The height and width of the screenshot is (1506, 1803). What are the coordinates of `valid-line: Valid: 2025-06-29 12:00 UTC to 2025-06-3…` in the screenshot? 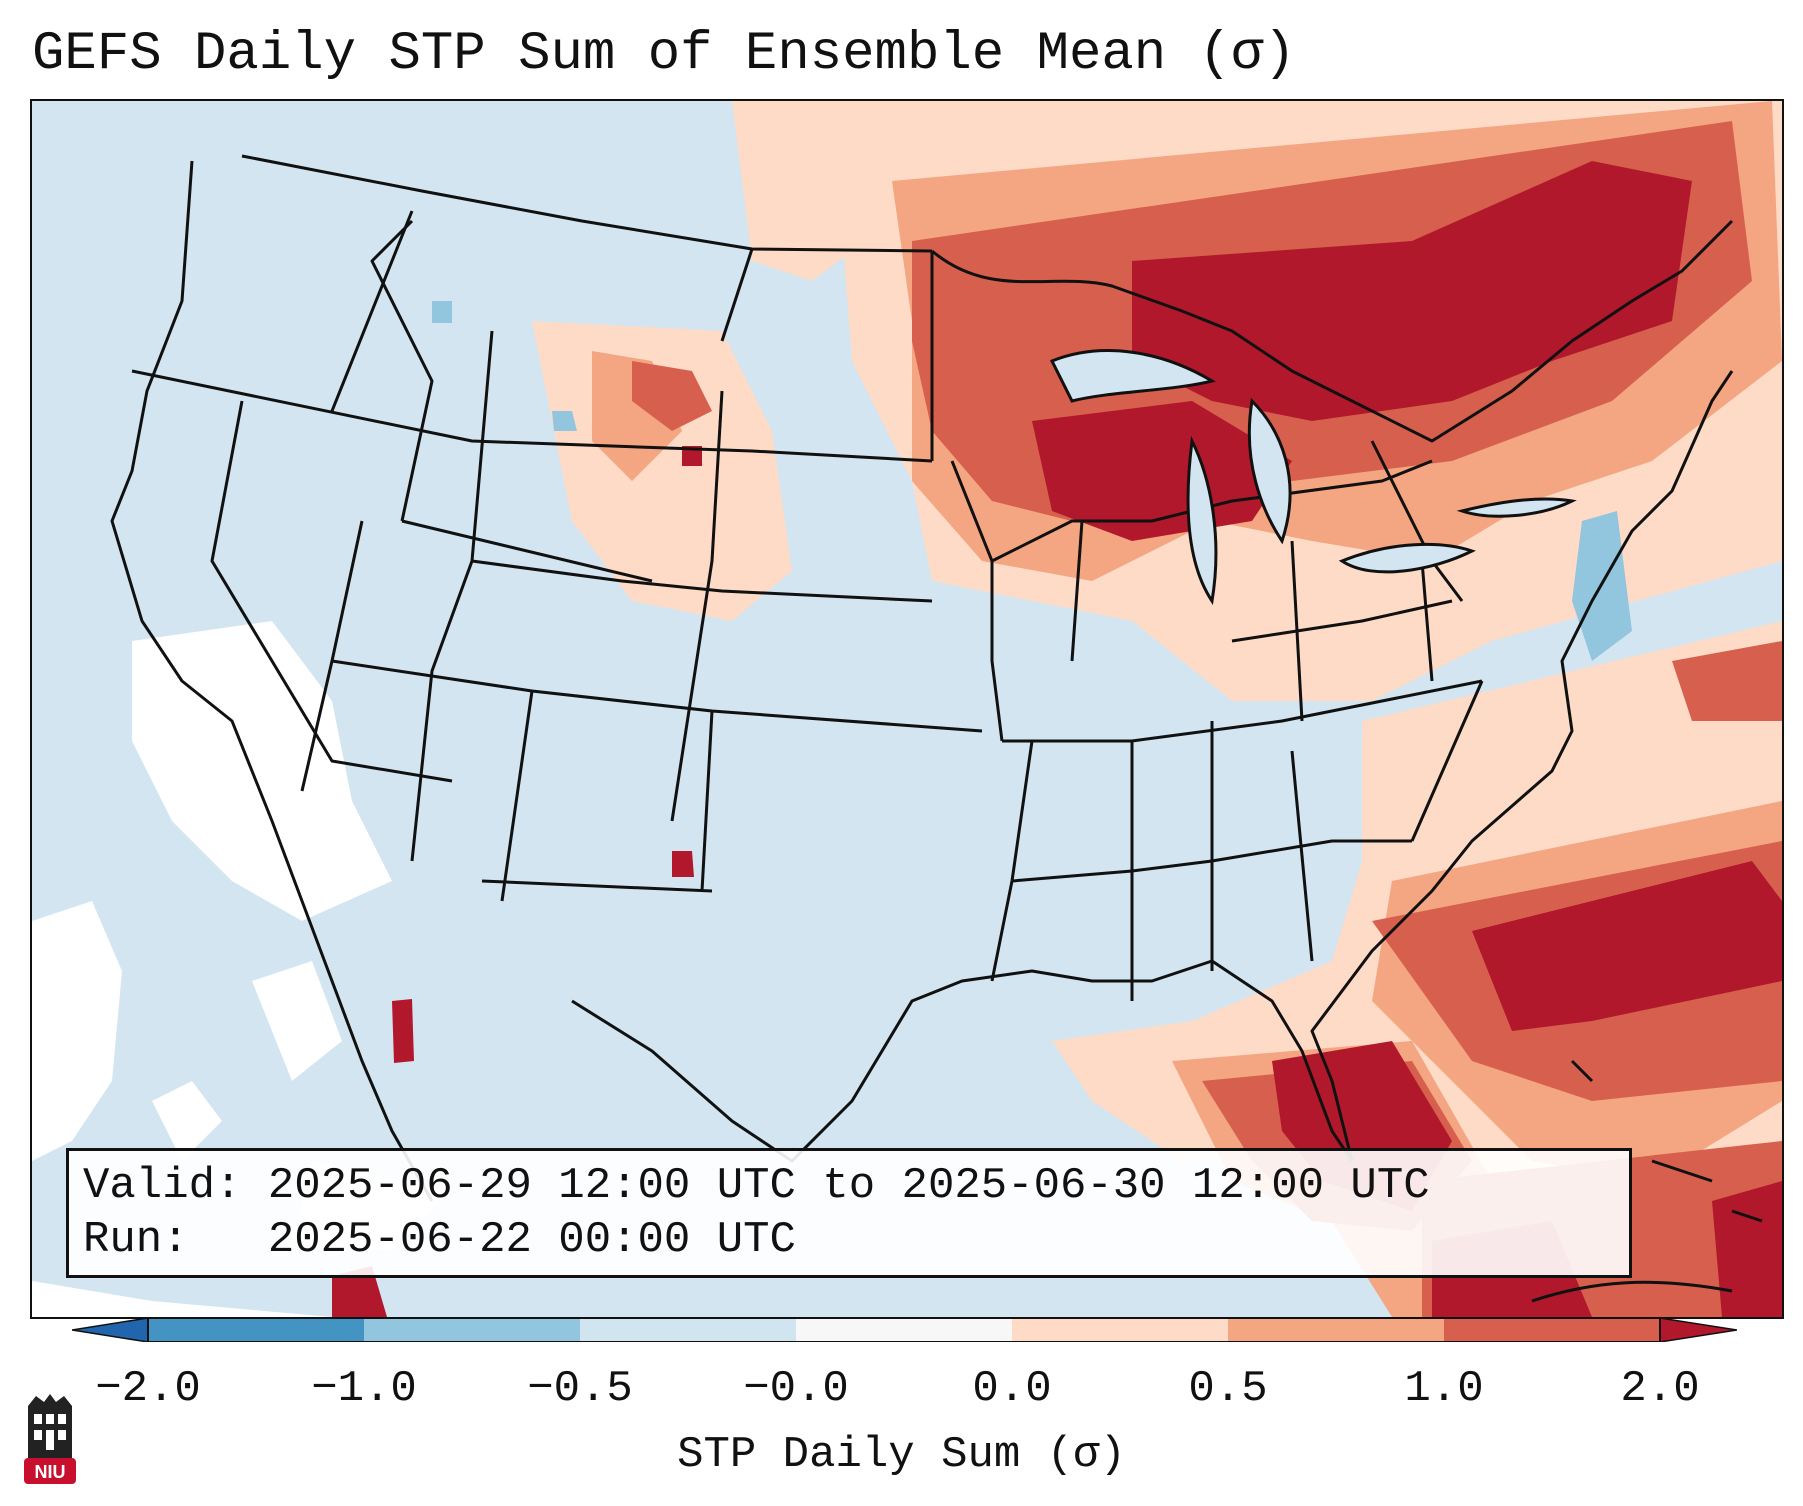 It's located at (756, 1186).